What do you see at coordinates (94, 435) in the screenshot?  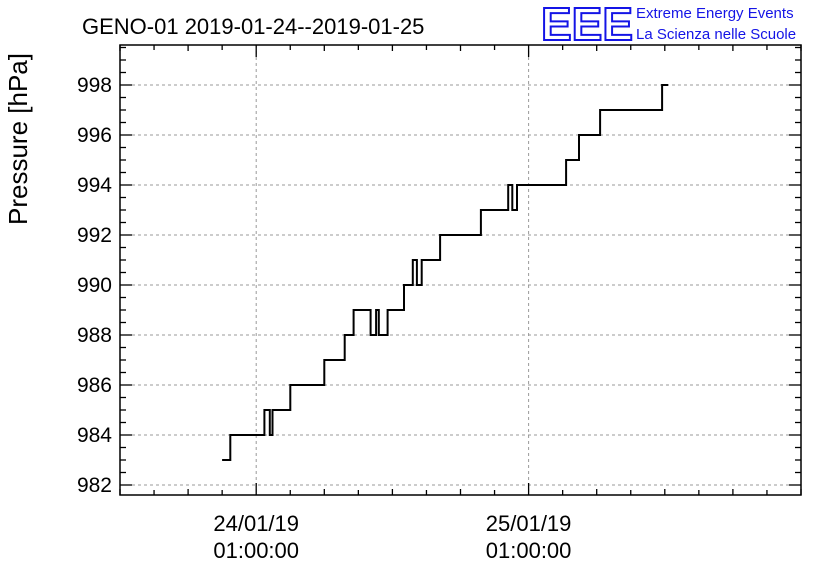 I see `y-tick-label: 984` at bounding box center [94, 435].